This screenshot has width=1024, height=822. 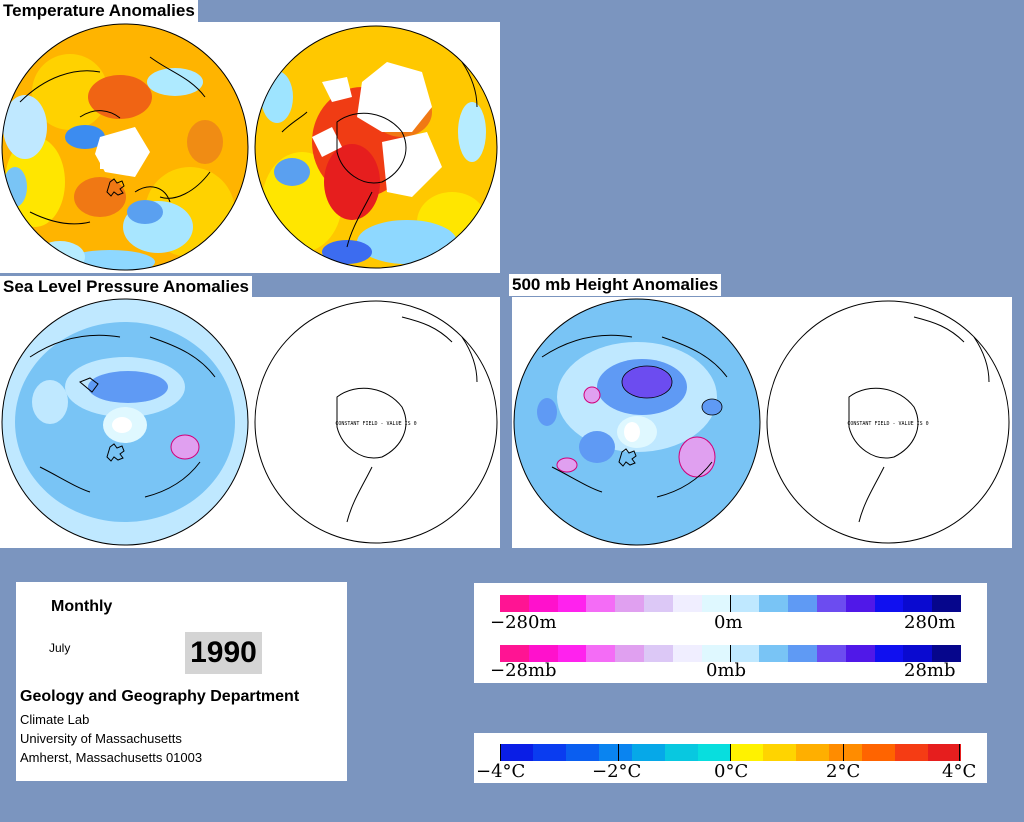 What do you see at coordinates (55, 719) in the screenshot?
I see `lab-label: Climate Lab` at bounding box center [55, 719].